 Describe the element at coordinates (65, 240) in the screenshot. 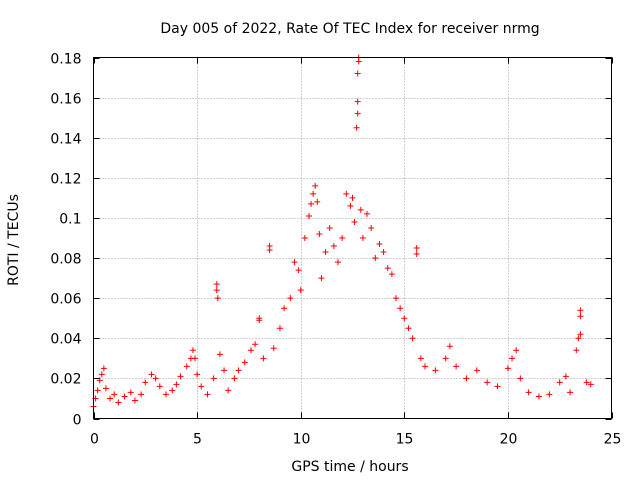

I see `y-tick-labels: 0 0.02 0.04 0.06 0.08 0.1 0.12 0.14 0.16 0.18` at that location.